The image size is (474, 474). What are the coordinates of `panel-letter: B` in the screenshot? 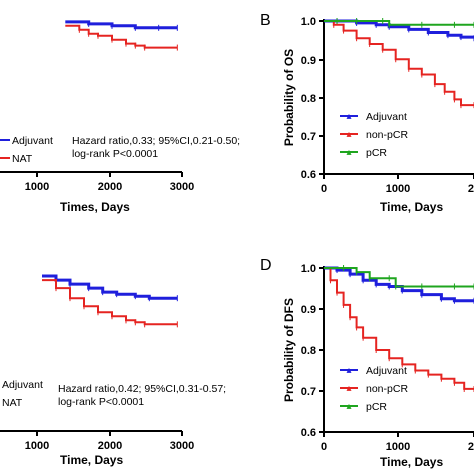 It's located at (265, 20).